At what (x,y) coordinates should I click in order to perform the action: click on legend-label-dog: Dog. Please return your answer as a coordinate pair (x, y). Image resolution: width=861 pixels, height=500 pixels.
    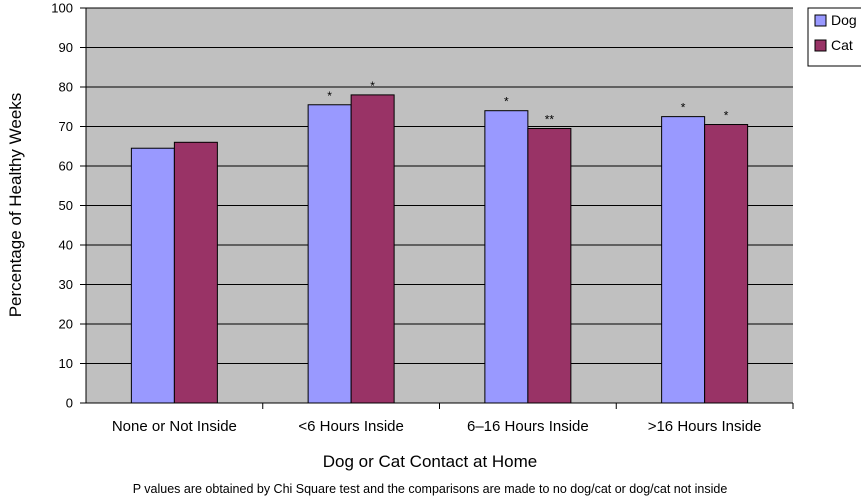
    Looking at the image, I should click on (844, 20).